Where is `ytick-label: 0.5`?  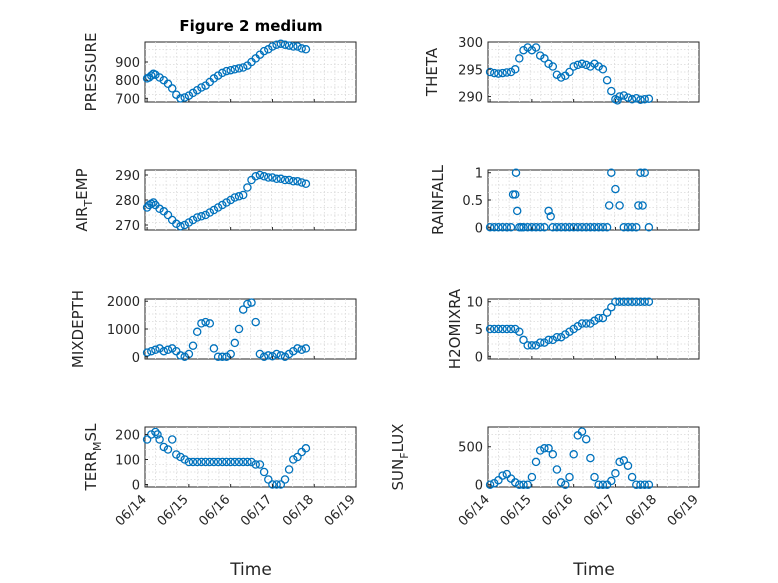
ytick-label: 0.5 is located at coordinates (472, 201).